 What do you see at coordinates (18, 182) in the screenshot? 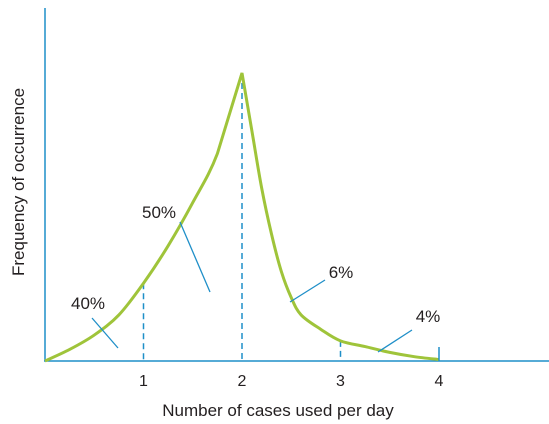
I see `y-axis-title: Frequency of occurrence` at bounding box center [18, 182].